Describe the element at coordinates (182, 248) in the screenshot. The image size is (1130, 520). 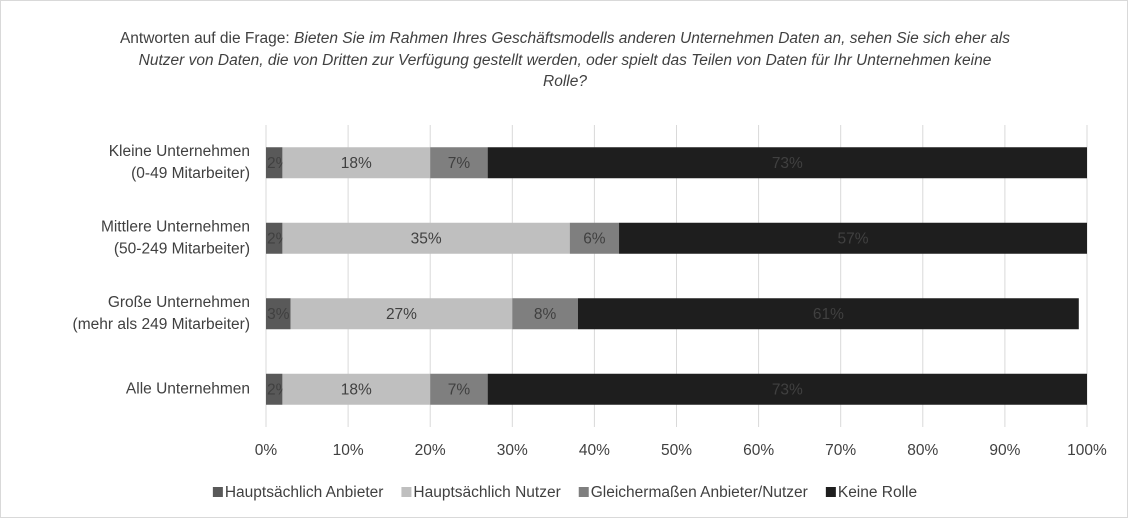
I see `y-tick-label: (50-249 Mitarbeiter)` at that location.